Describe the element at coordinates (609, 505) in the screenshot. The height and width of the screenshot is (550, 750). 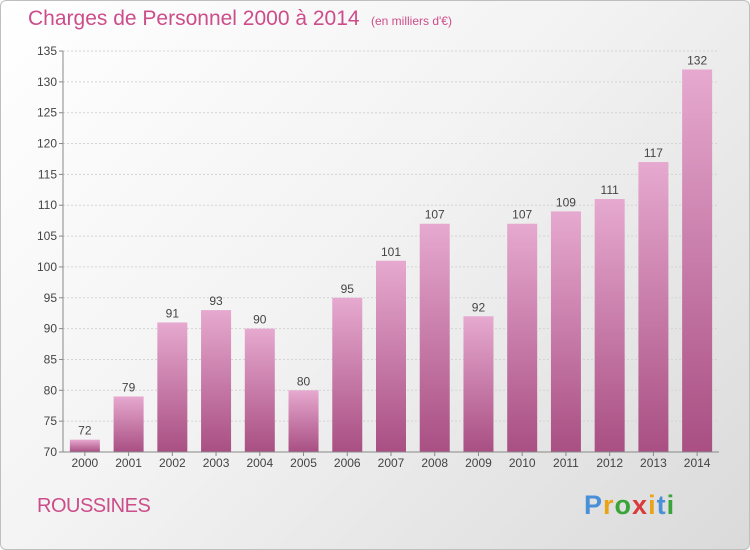
I see `logo-letter: r` at that location.